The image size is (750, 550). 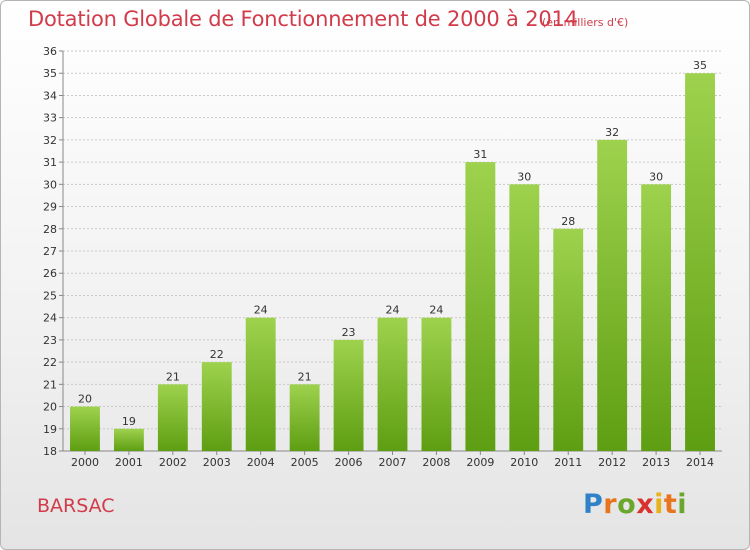 What do you see at coordinates (568, 339) in the screenshot?
I see `bar-2011` at bounding box center [568, 339].